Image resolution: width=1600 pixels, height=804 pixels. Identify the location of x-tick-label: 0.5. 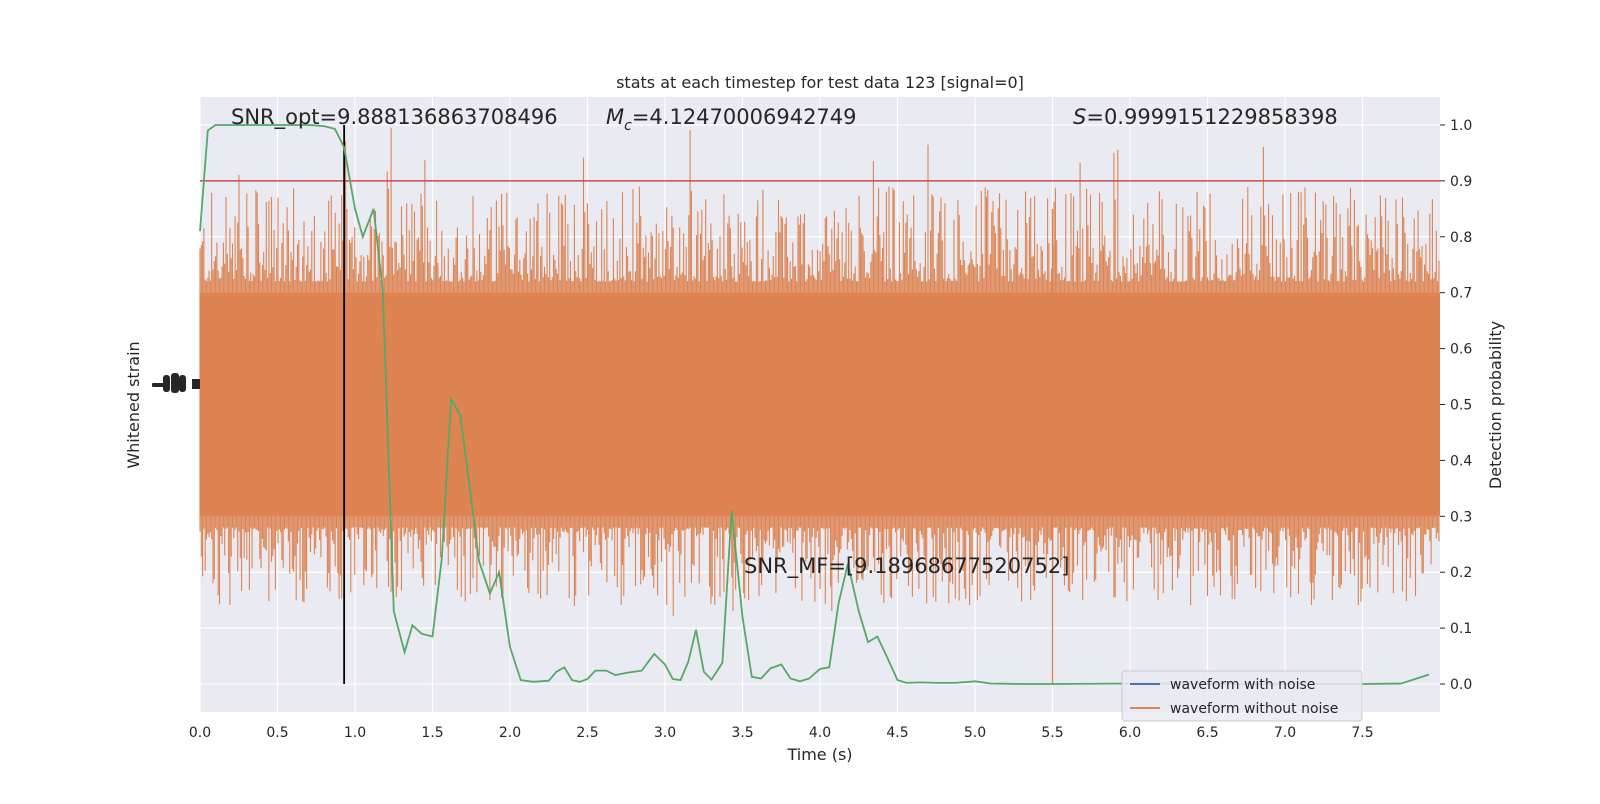
(277, 733).